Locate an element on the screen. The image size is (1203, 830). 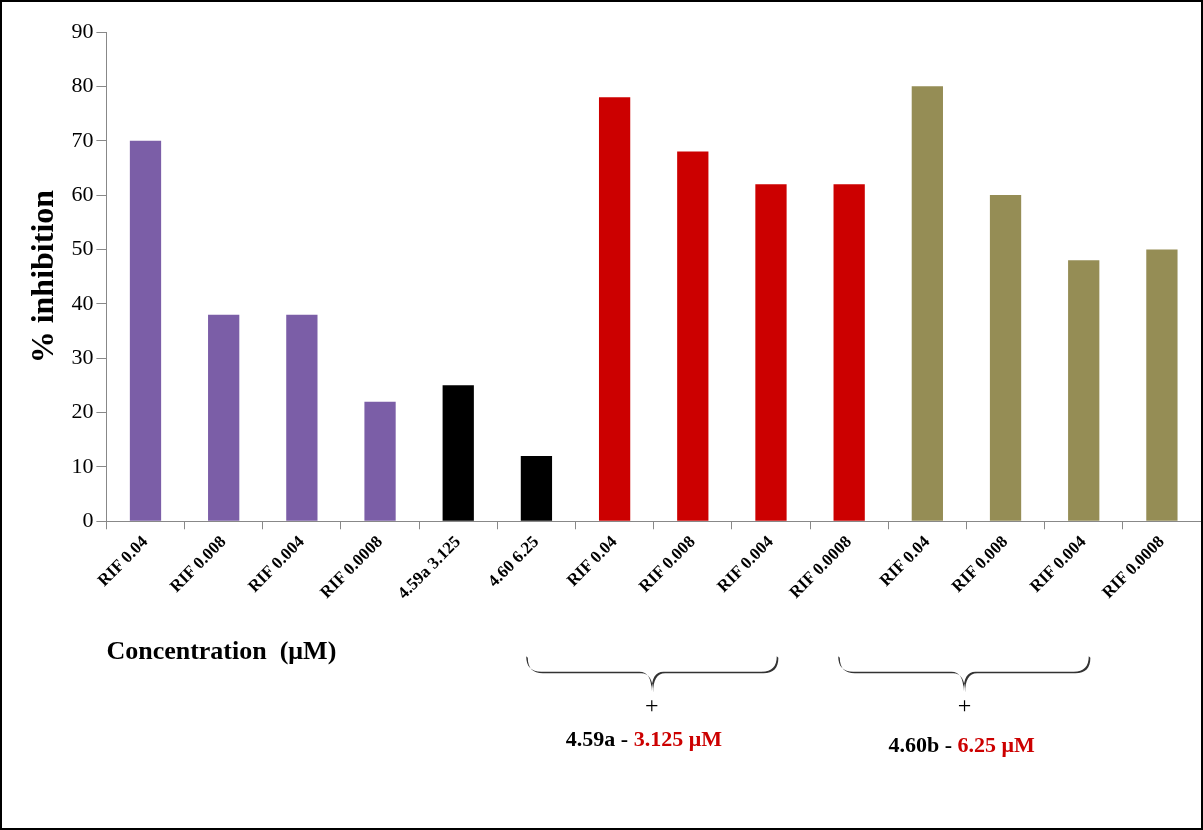
y-tick-label: 40 is located at coordinates (82, 302).